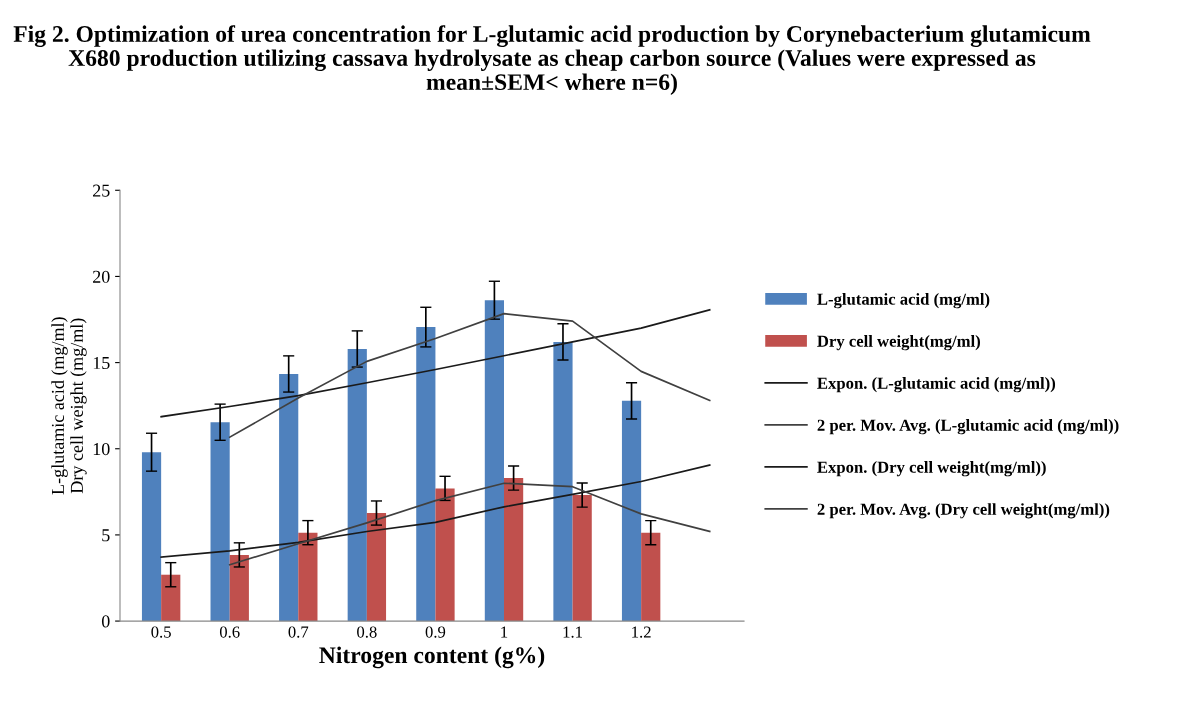 This screenshot has height=718, width=1200. Describe the element at coordinates (572, 632) in the screenshot. I see `x-tick-label: 1.1` at that location.